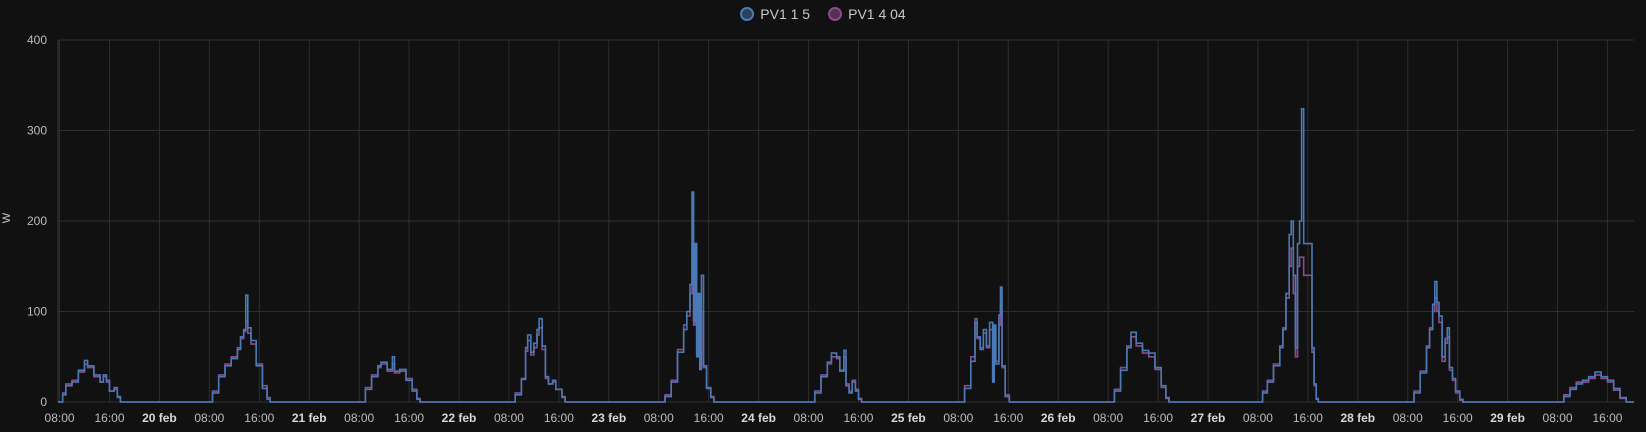 The width and height of the screenshot is (1646, 432). What do you see at coordinates (37, 40) in the screenshot?
I see `y-tick-label: 400` at bounding box center [37, 40].